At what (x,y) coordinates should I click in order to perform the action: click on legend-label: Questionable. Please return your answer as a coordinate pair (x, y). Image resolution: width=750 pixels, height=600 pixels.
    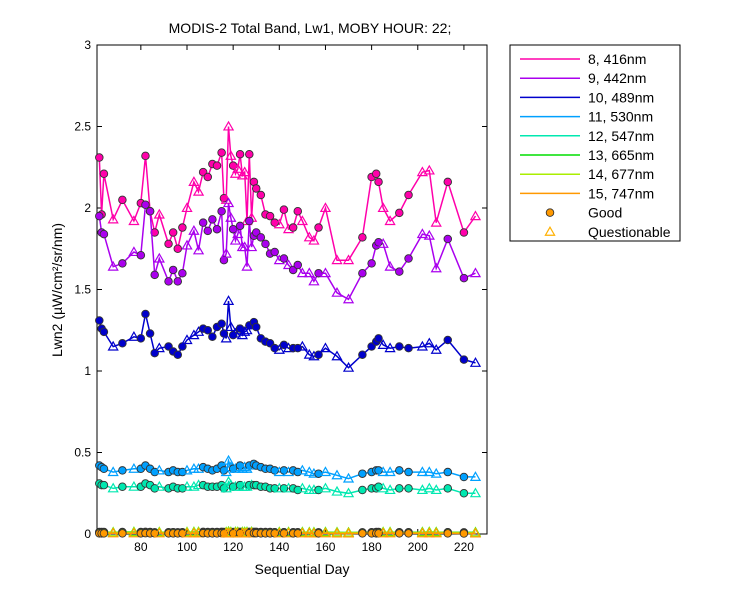
    Looking at the image, I should click on (629, 232).